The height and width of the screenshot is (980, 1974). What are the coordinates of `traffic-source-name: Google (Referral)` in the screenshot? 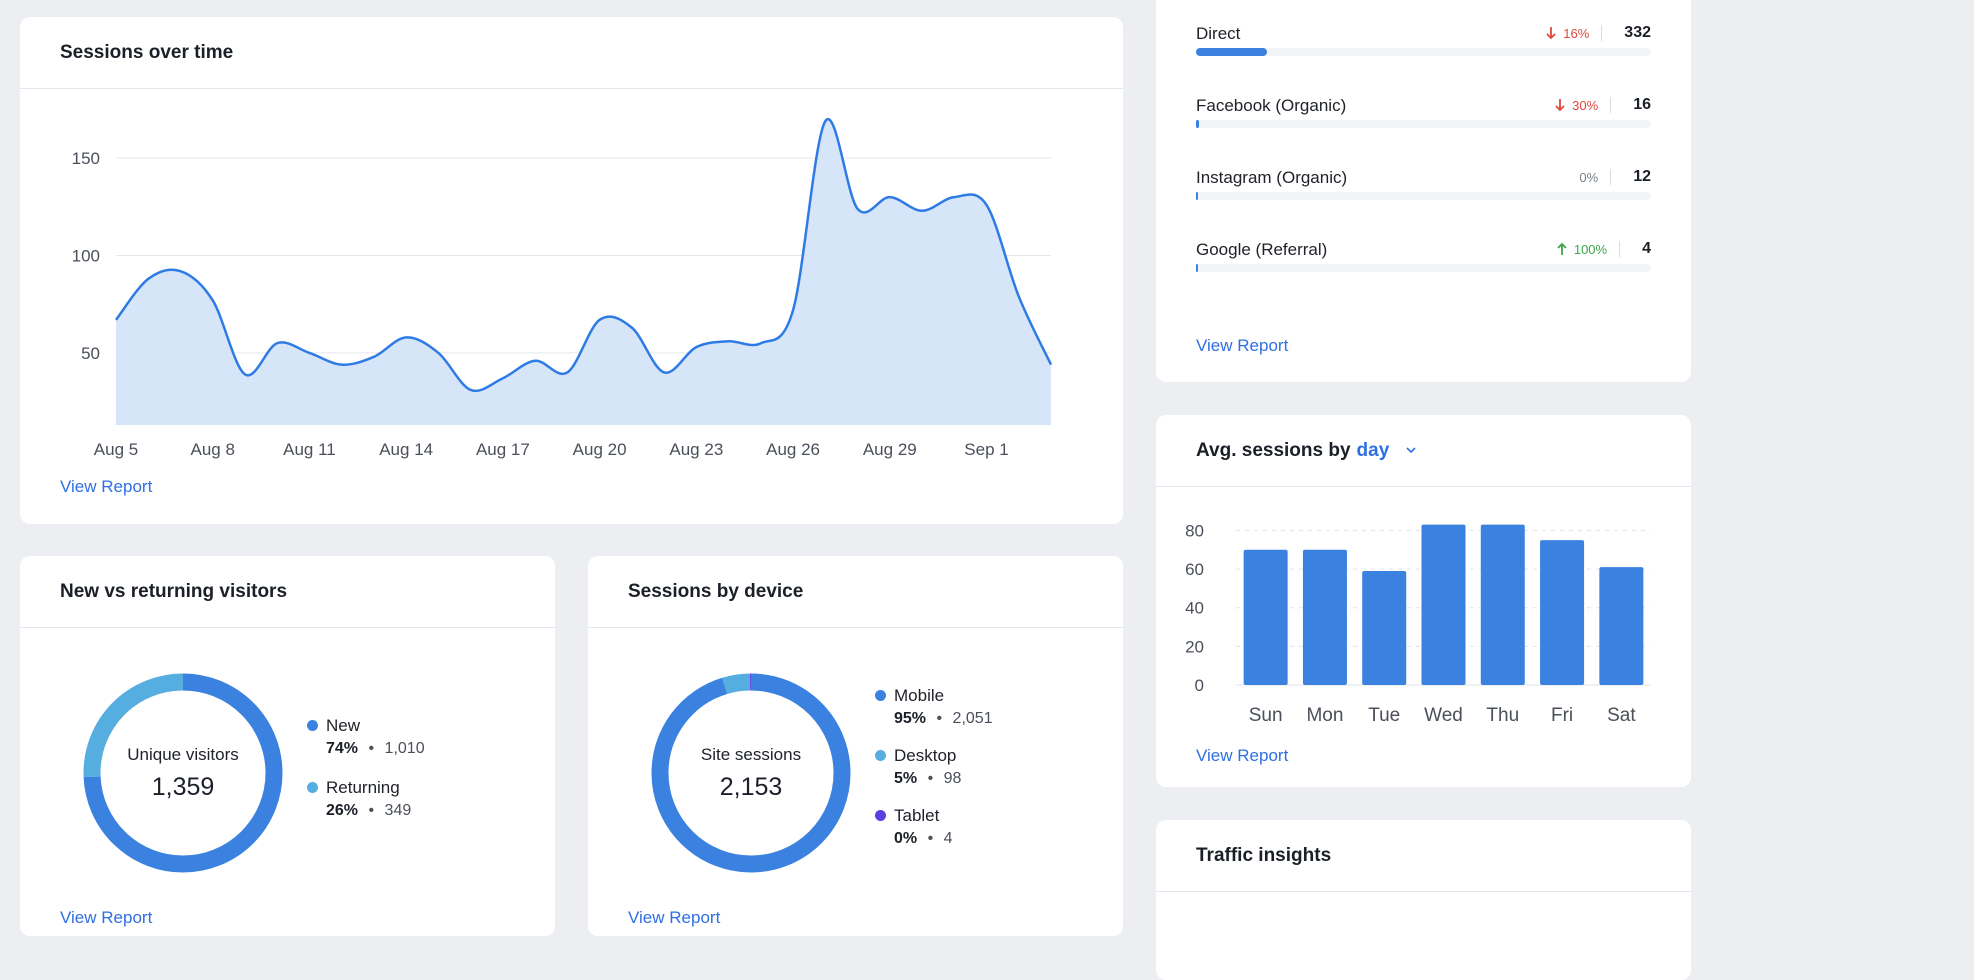 It's located at (1262, 249).